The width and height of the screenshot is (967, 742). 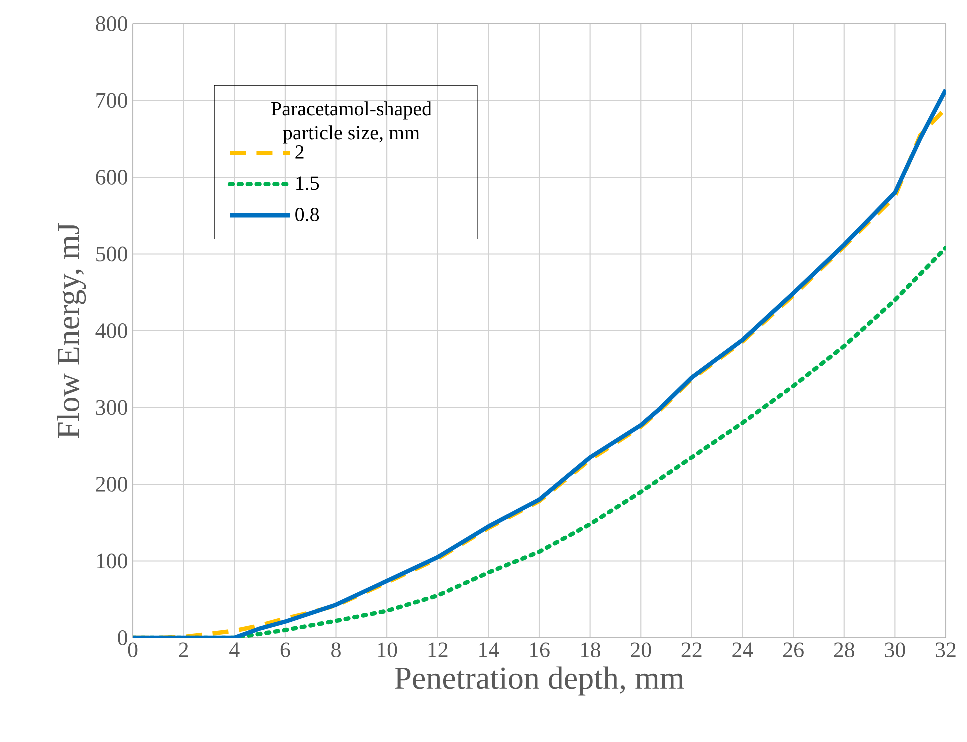 What do you see at coordinates (336, 650) in the screenshot?
I see `x-tick-label: 8` at bounding box center [336, 650].